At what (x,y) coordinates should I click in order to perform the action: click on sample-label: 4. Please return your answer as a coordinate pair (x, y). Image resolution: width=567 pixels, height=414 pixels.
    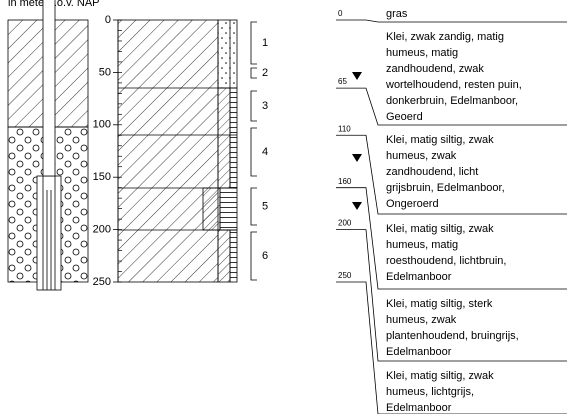
    Looking at the image, I should click on (265, 152).